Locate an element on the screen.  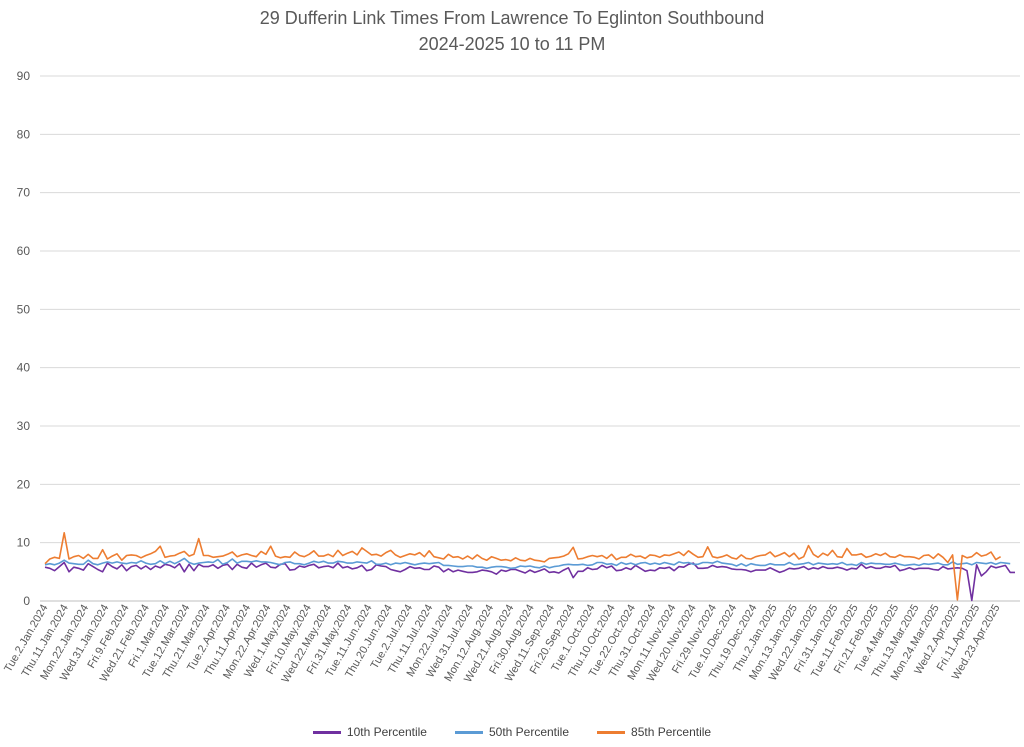
legend-label: 10th Percentile is located at coordinates (386, 732).